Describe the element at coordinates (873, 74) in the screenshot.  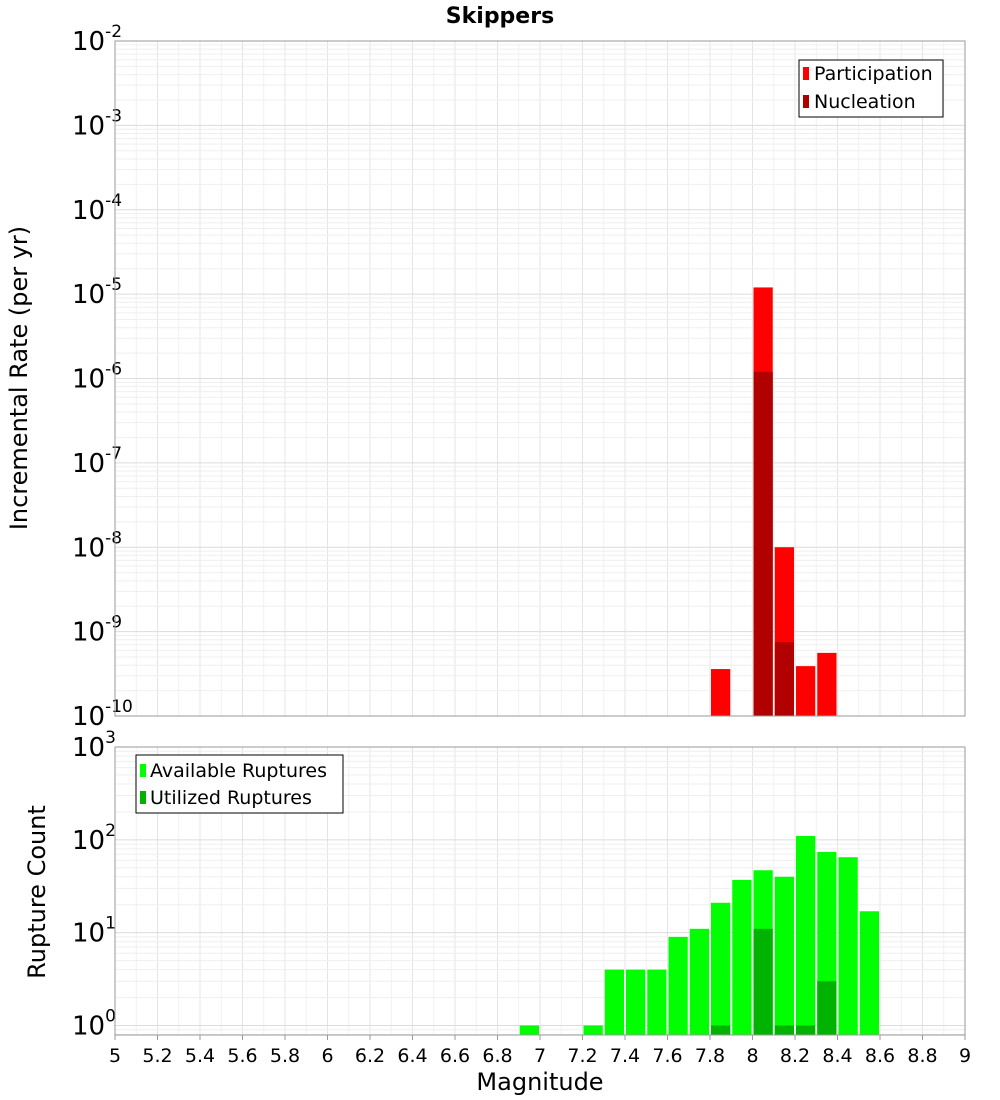
I see `legend-label-participation: Participation` at that location.